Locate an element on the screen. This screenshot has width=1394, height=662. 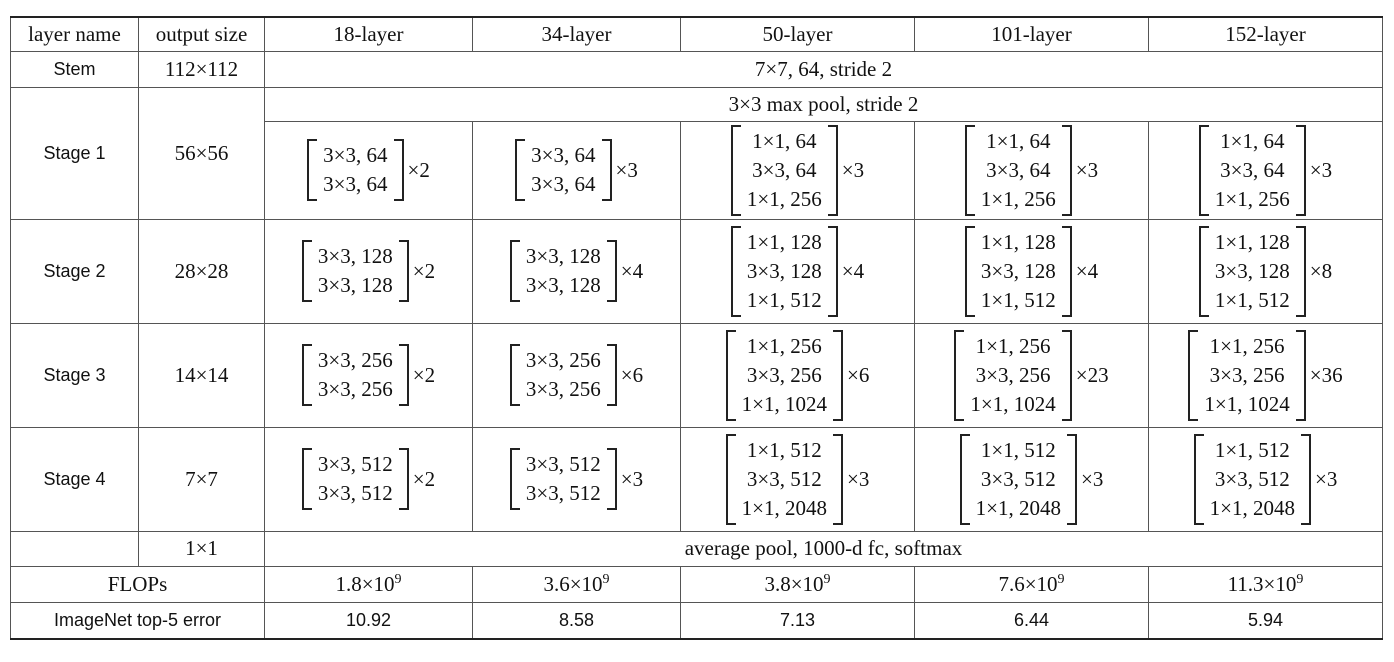
residual-block: 1×1, 64 3×3, 64 1×1, 256 ×3 is located at coordinates (797, 170).